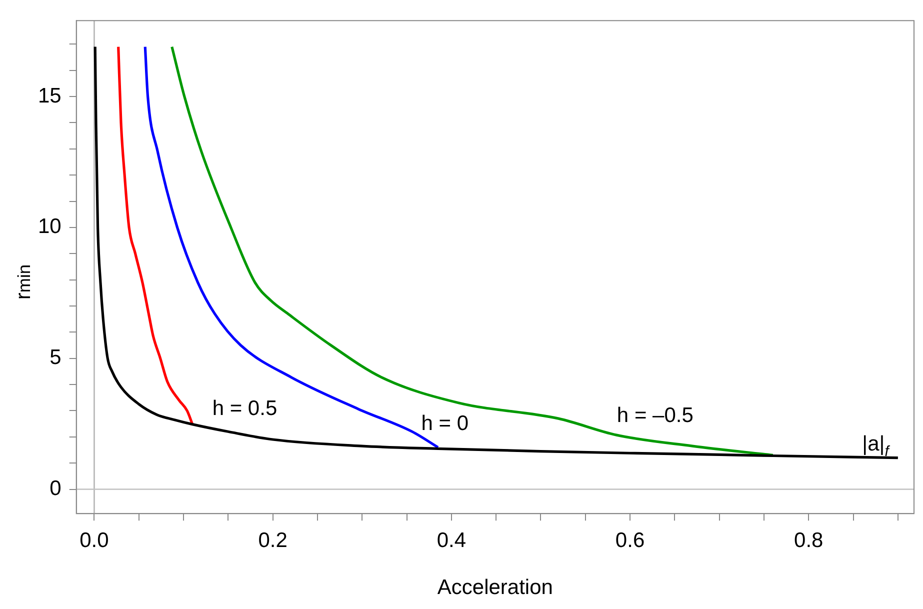 The width and height of the screenshot is (923, 609). What do you see at coordinates (495, 588) in the screenshot?
I see `x-axis-title: Acceleration` at bounding box center [495, 588].